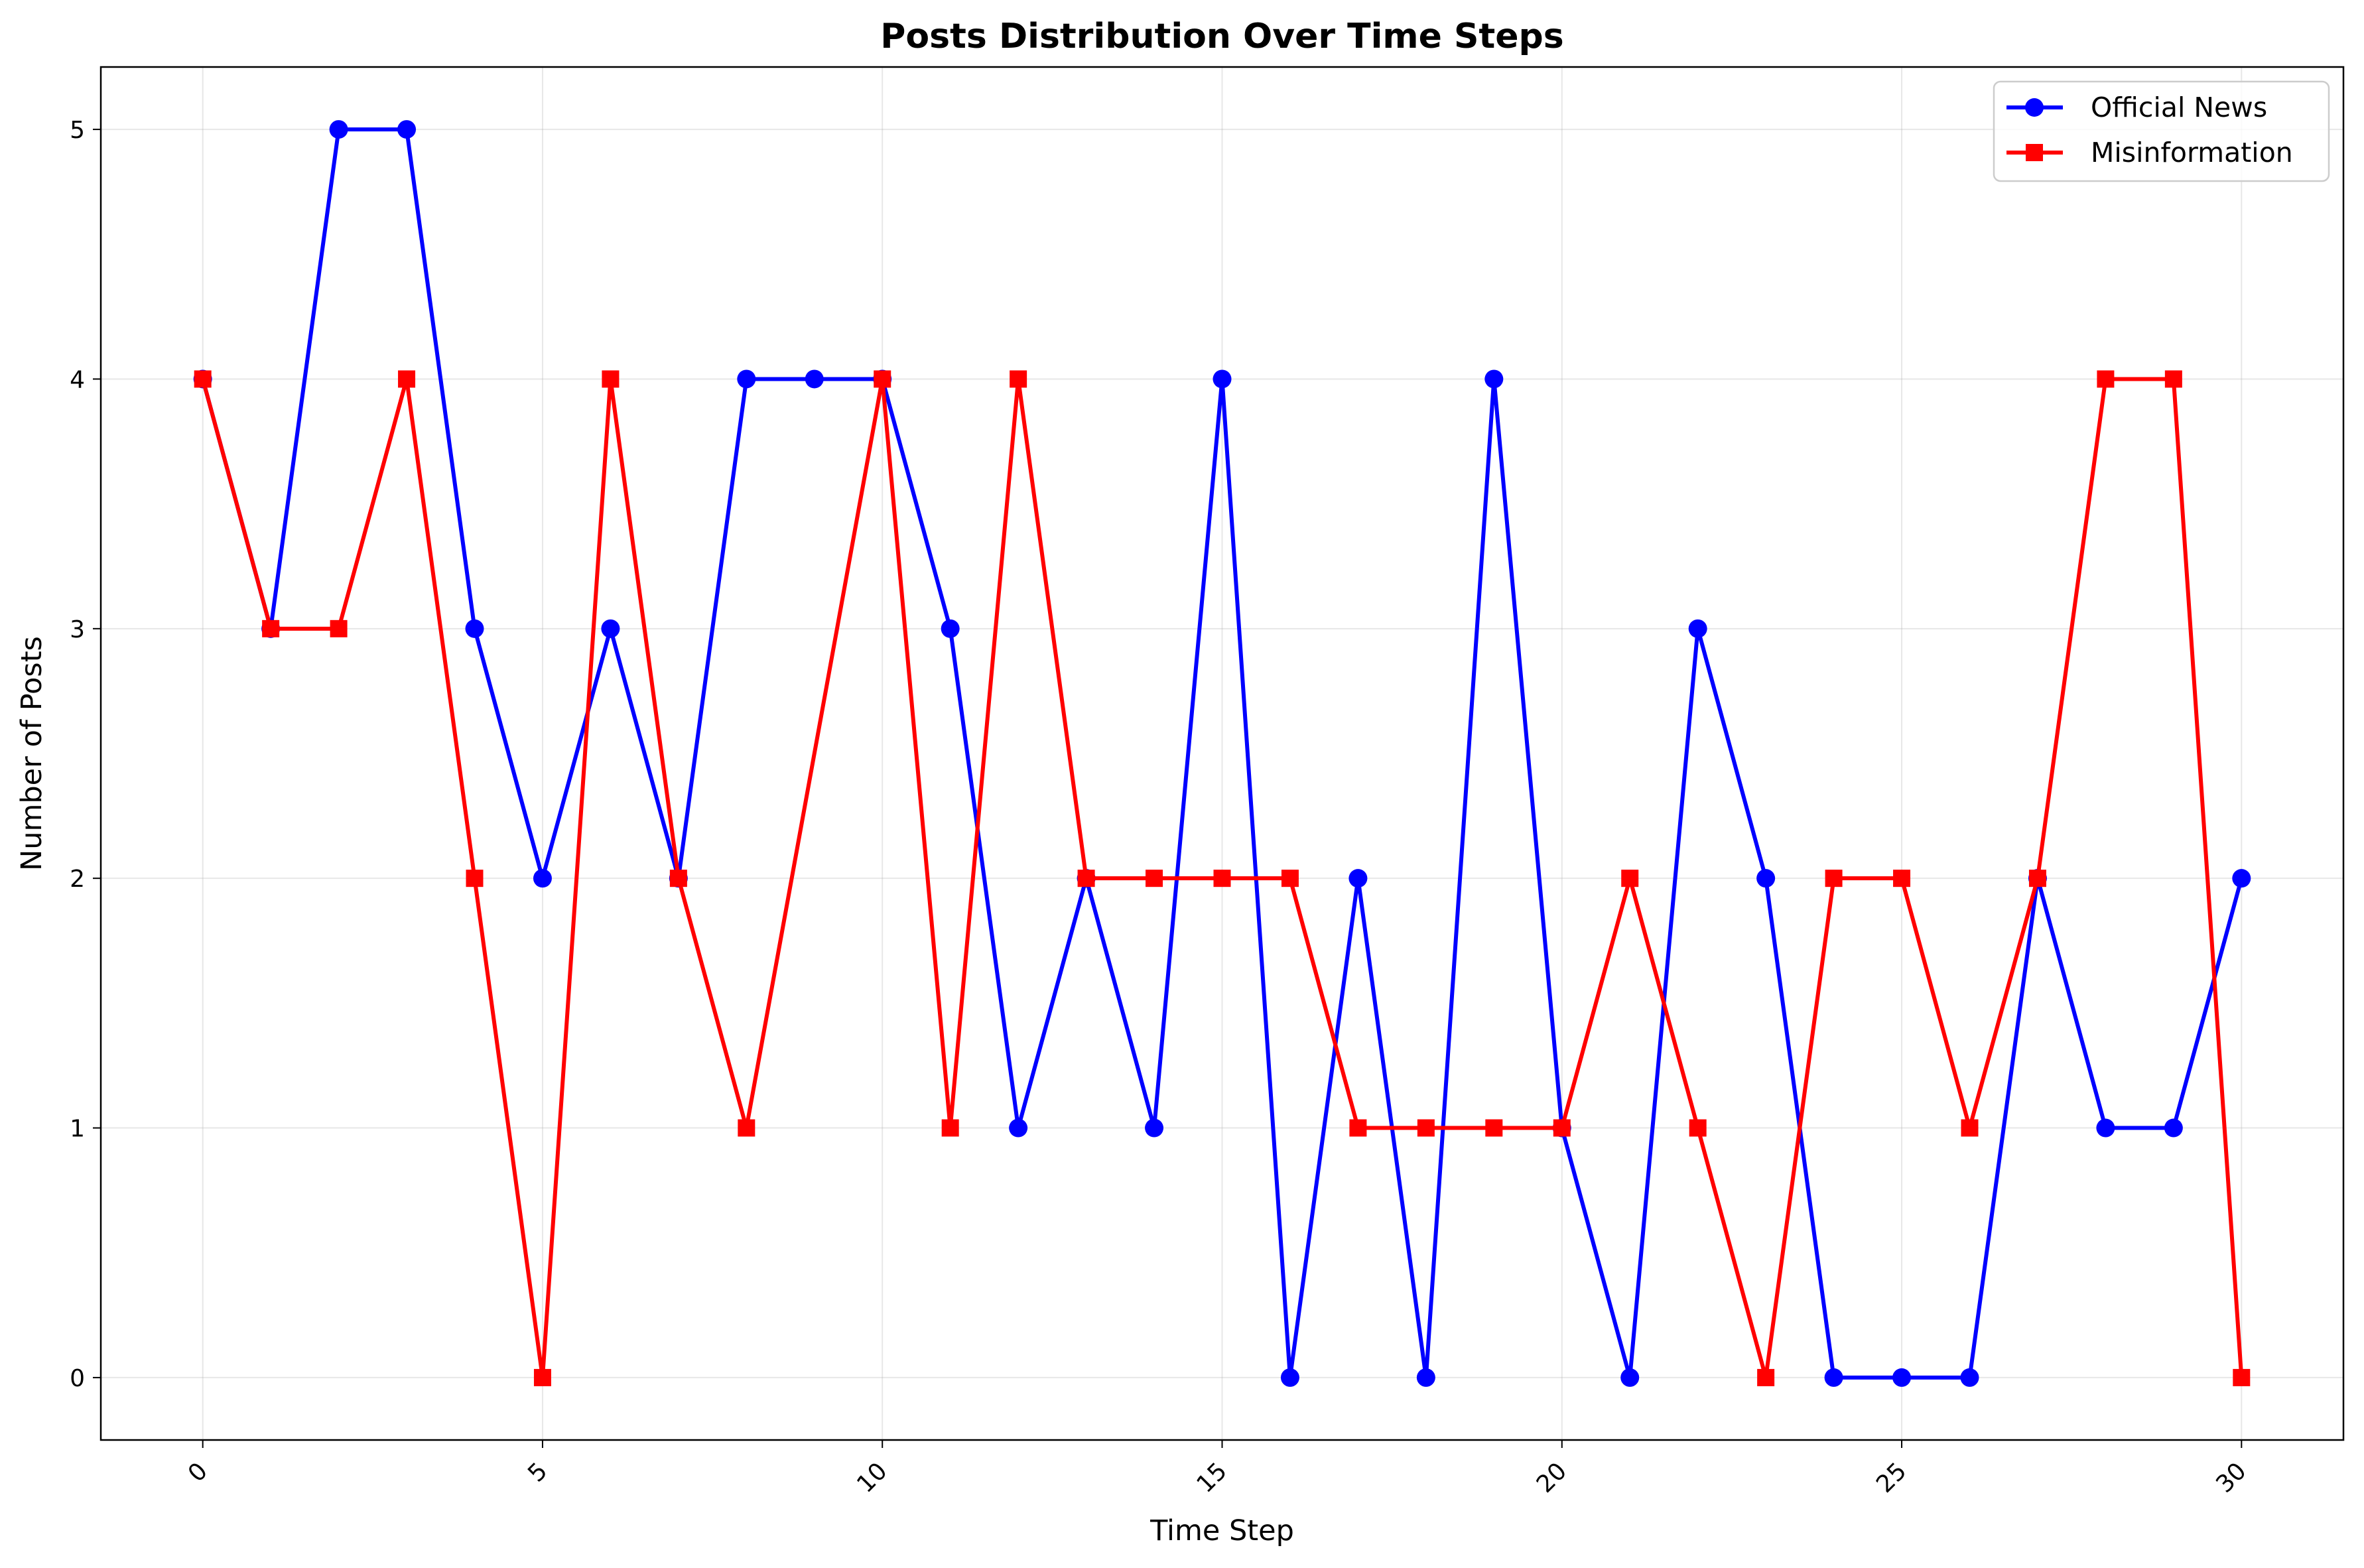 Image resolution: width=2364 pixels, height=1568 pixels. Describe the element at coordinates (77, 630) in the screenshot. I see `y-tick-label: 3` at that location.